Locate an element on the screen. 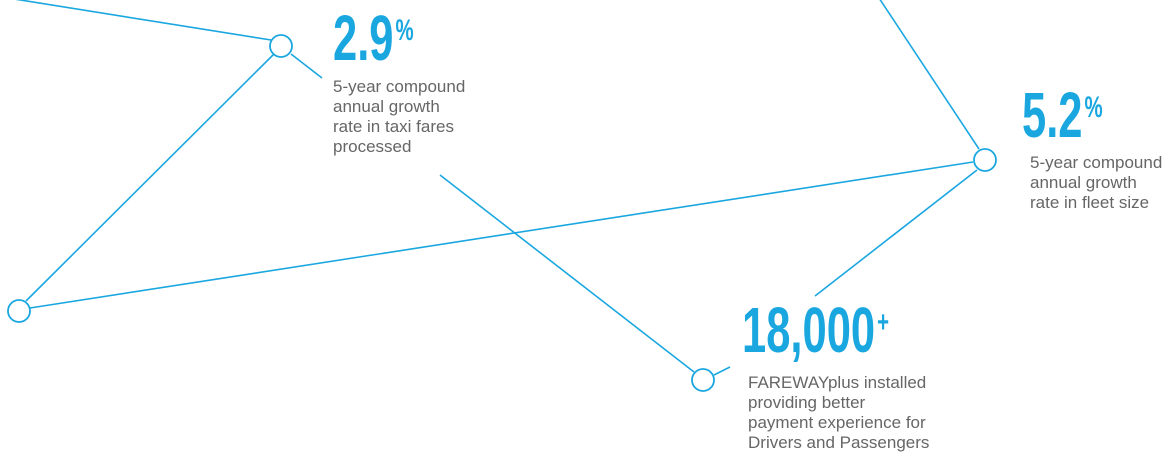 The height and width of the screenshot is (466, 1171). stat-number: 18,000+ is located at coordinates (815, 330).